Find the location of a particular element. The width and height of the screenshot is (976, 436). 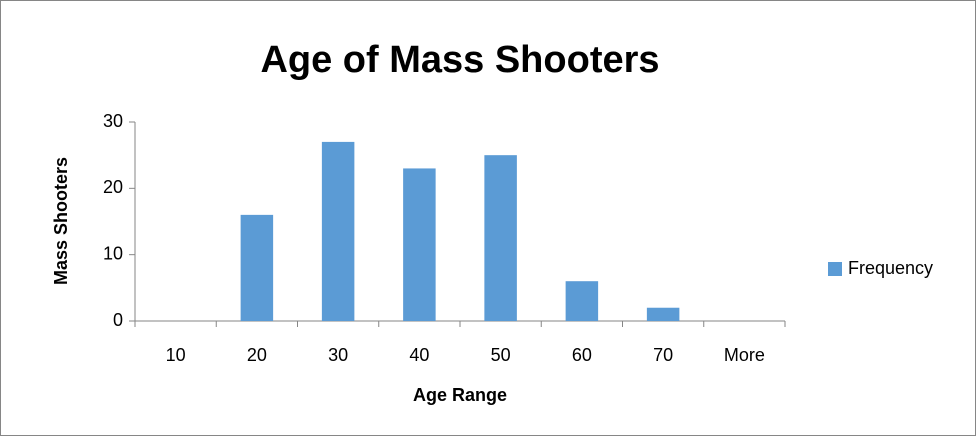

chart-title: Age of Mass Shooters is located at coordinates (459, 60).